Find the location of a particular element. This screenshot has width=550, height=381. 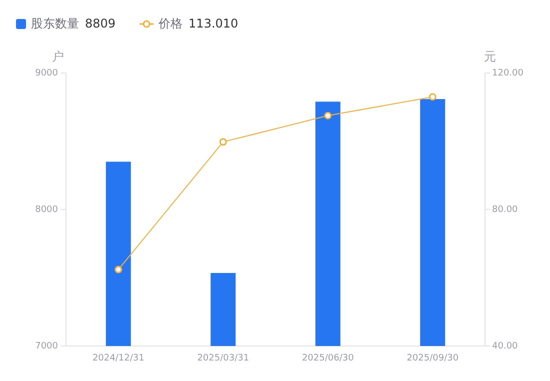

y2-tick-label: 80.00 is located at coordinates (505, 209).